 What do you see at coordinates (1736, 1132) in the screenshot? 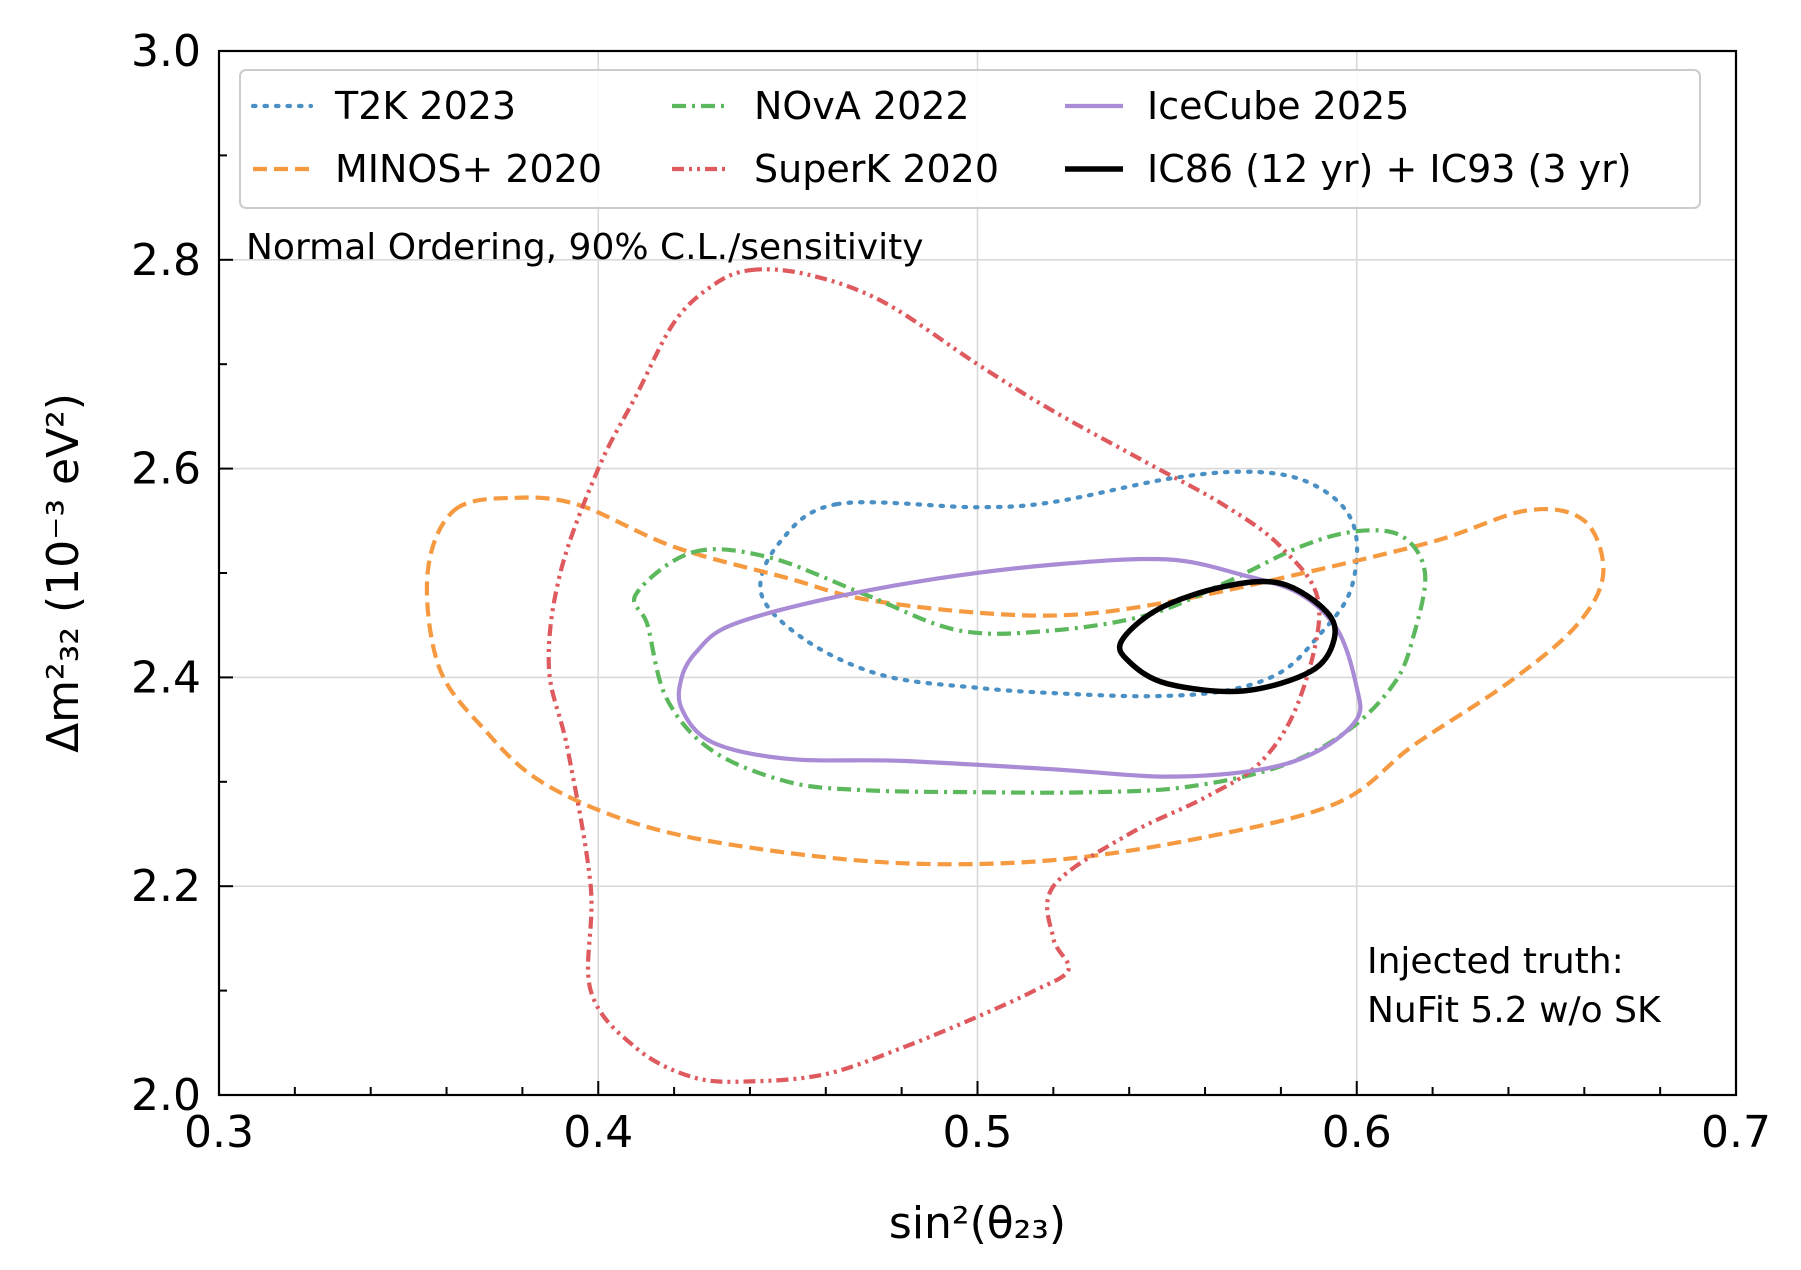
I see `x-tick-label: 0.7` at bounding box center [1736, 1132].